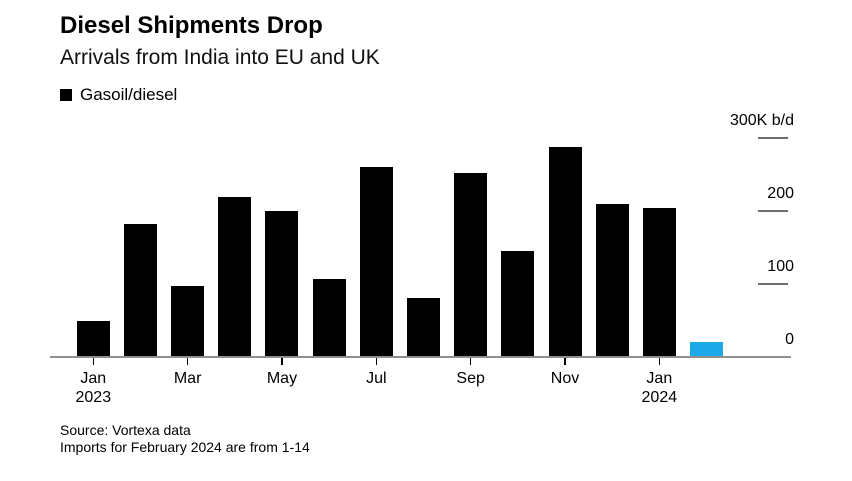 The image size is (852, 481). I want to click on x-axis-label: Jul, so click(376, 378).